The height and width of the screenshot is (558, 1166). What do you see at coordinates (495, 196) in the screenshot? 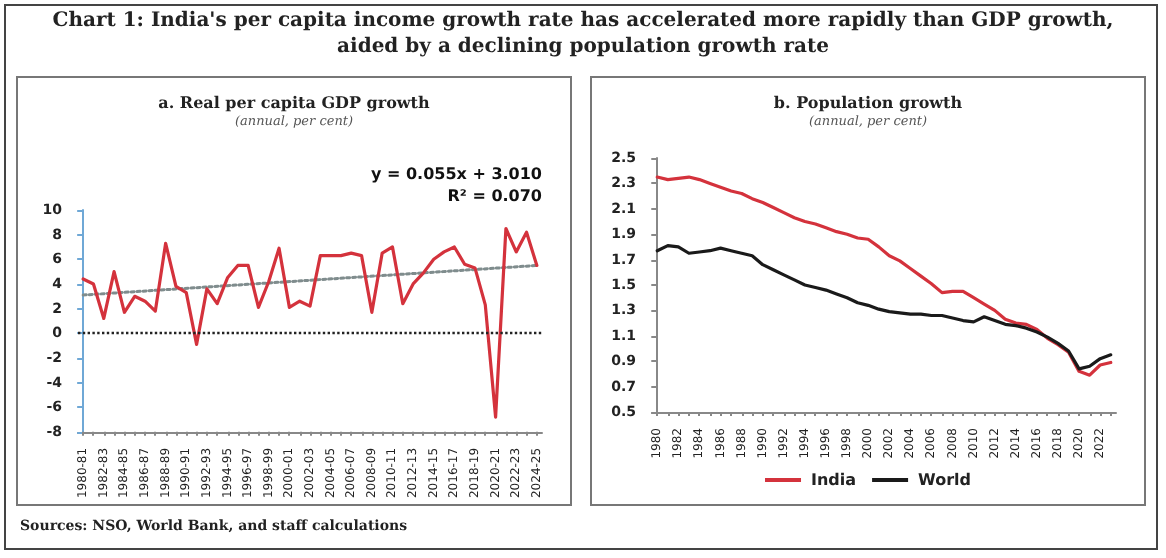
I see `text: R² = 0.070` at bounding box center [495, 196].